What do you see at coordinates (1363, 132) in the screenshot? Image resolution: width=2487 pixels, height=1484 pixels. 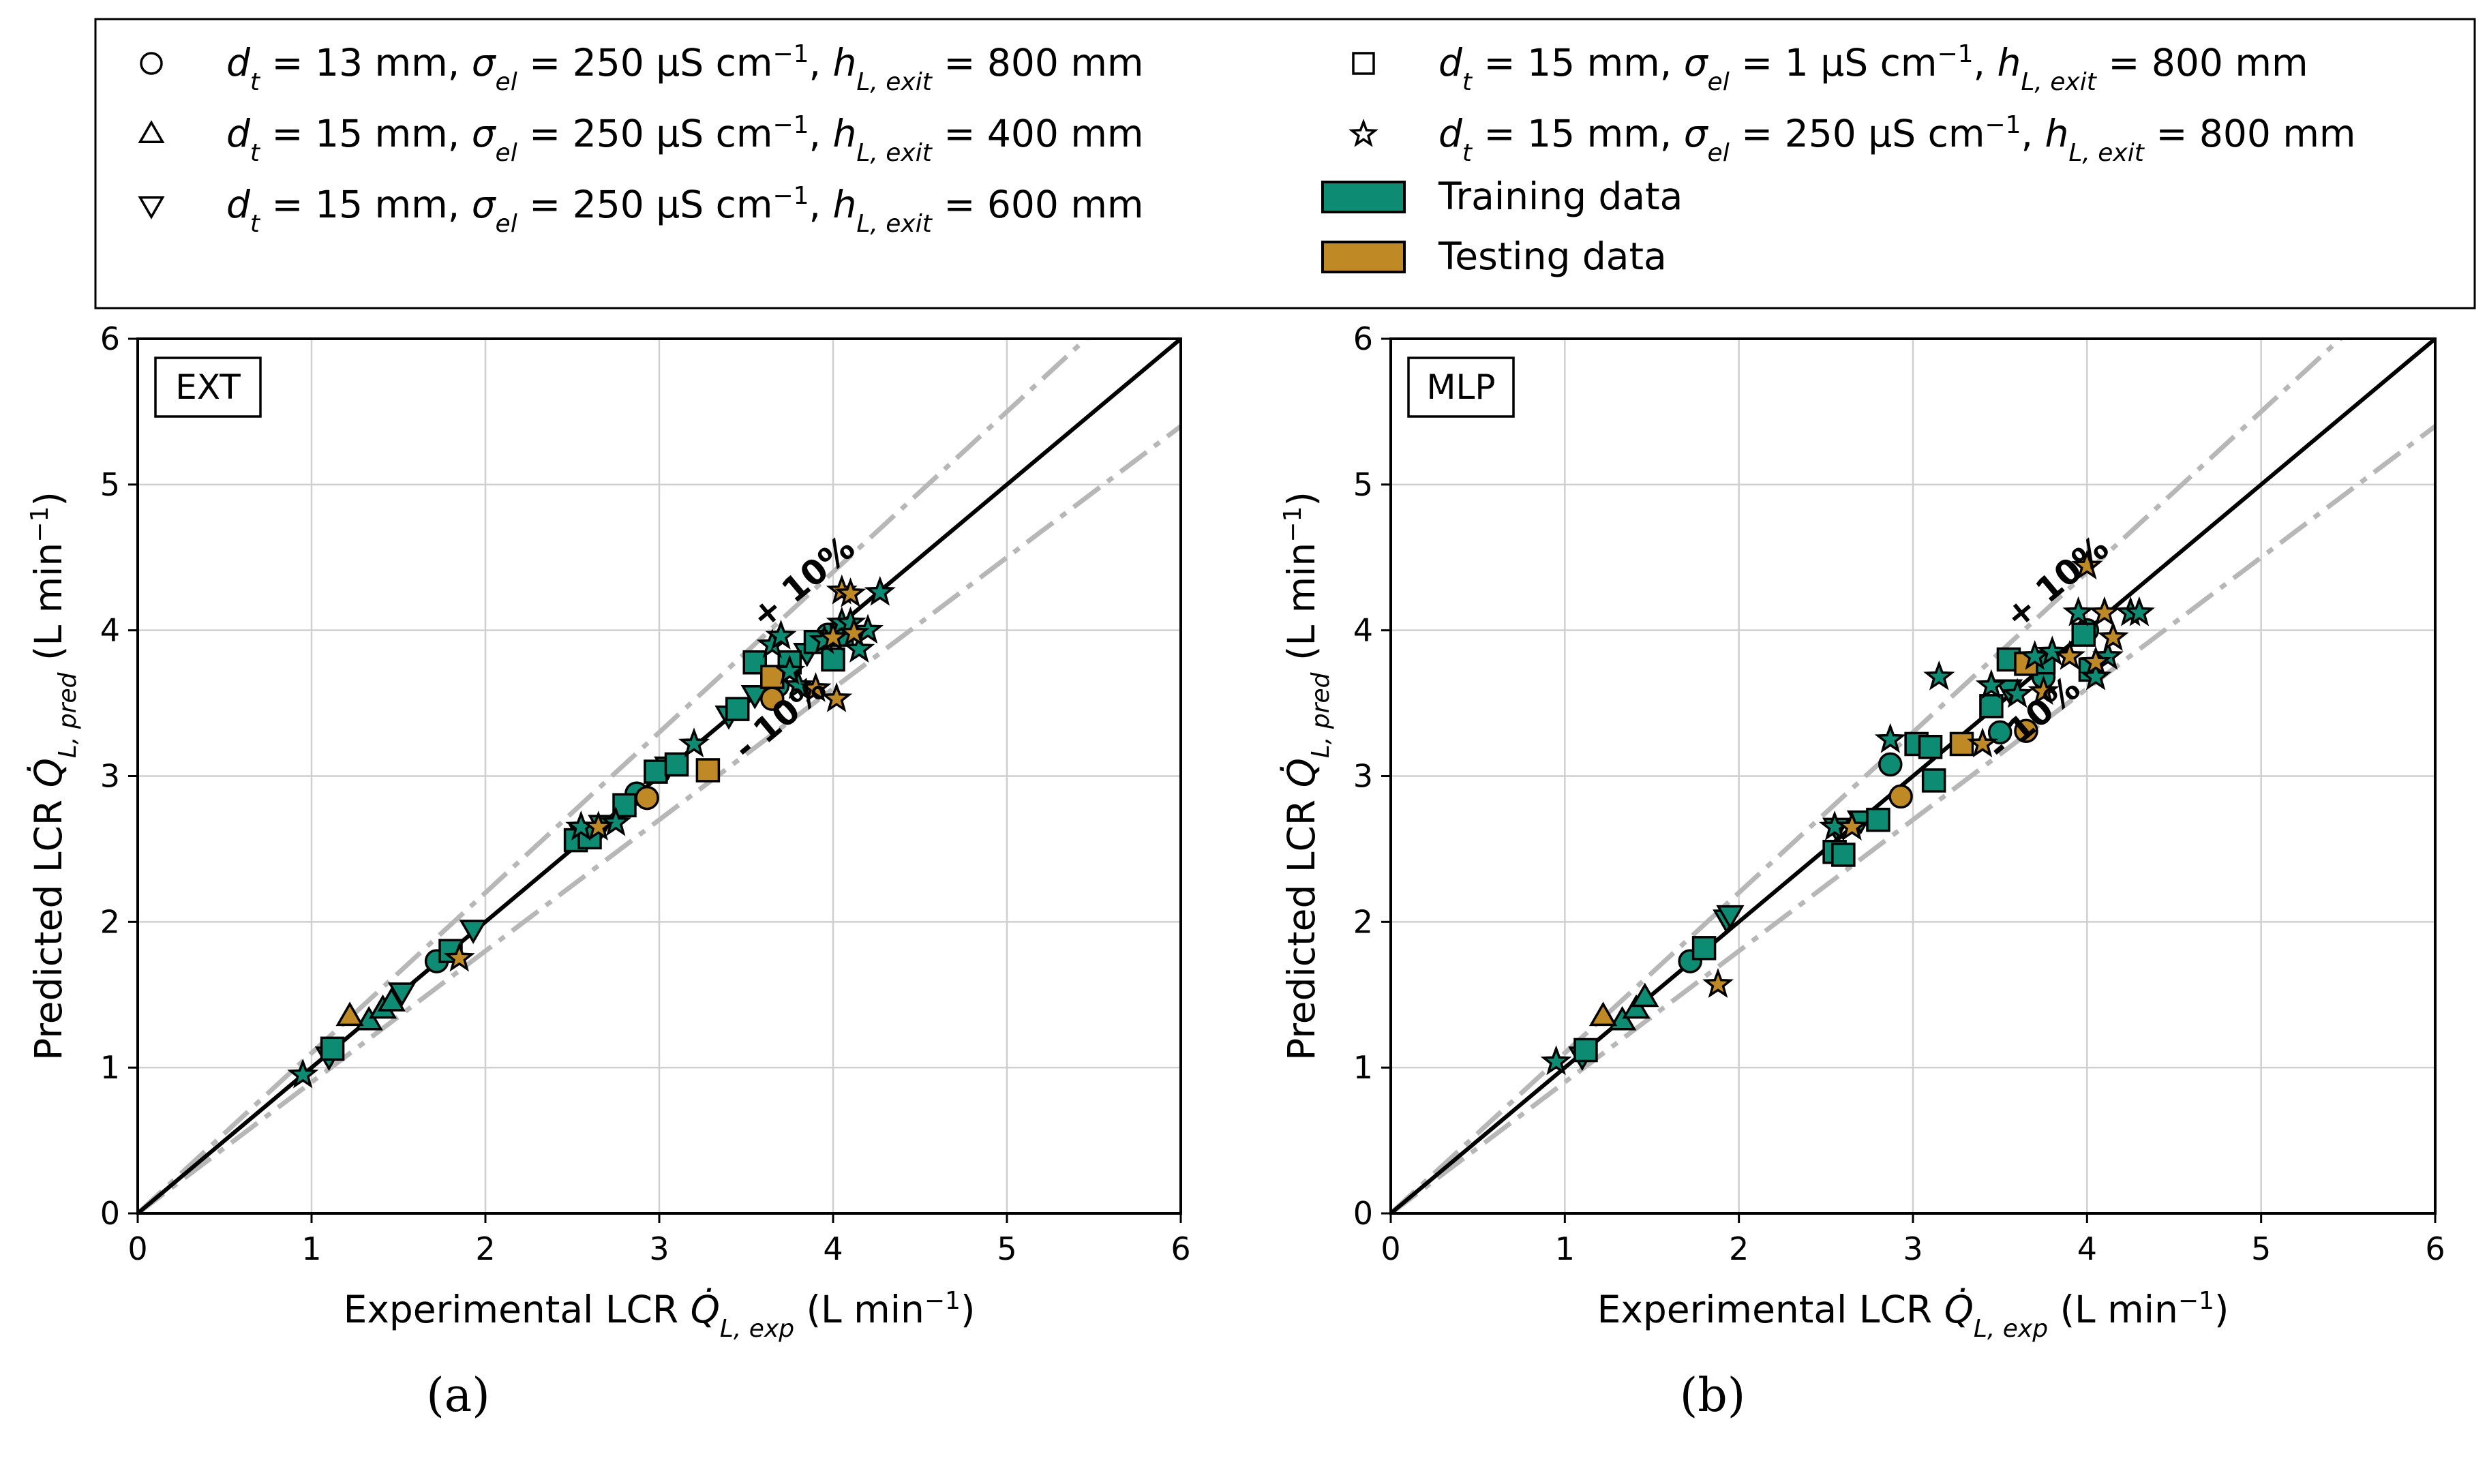 I see `legend-marker-star` at bounding box center [1363, 132].